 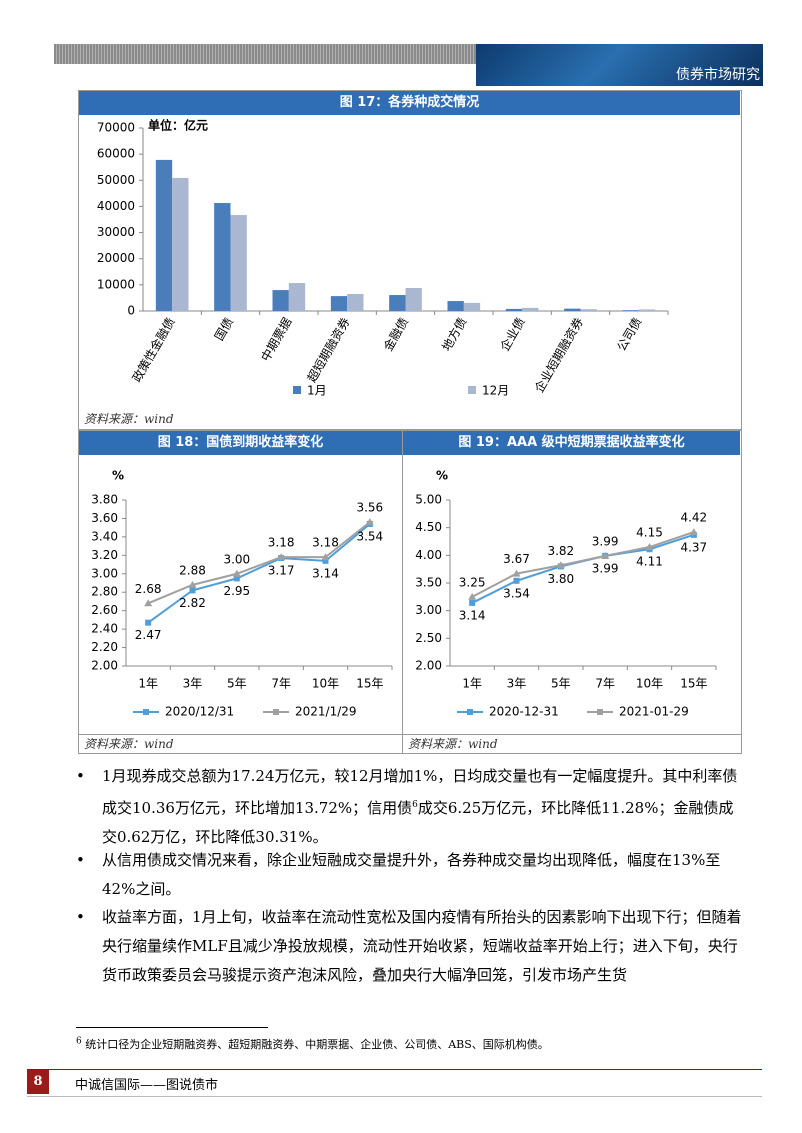 I want to click on data-label: 2.68, so click(x=148, y=589).